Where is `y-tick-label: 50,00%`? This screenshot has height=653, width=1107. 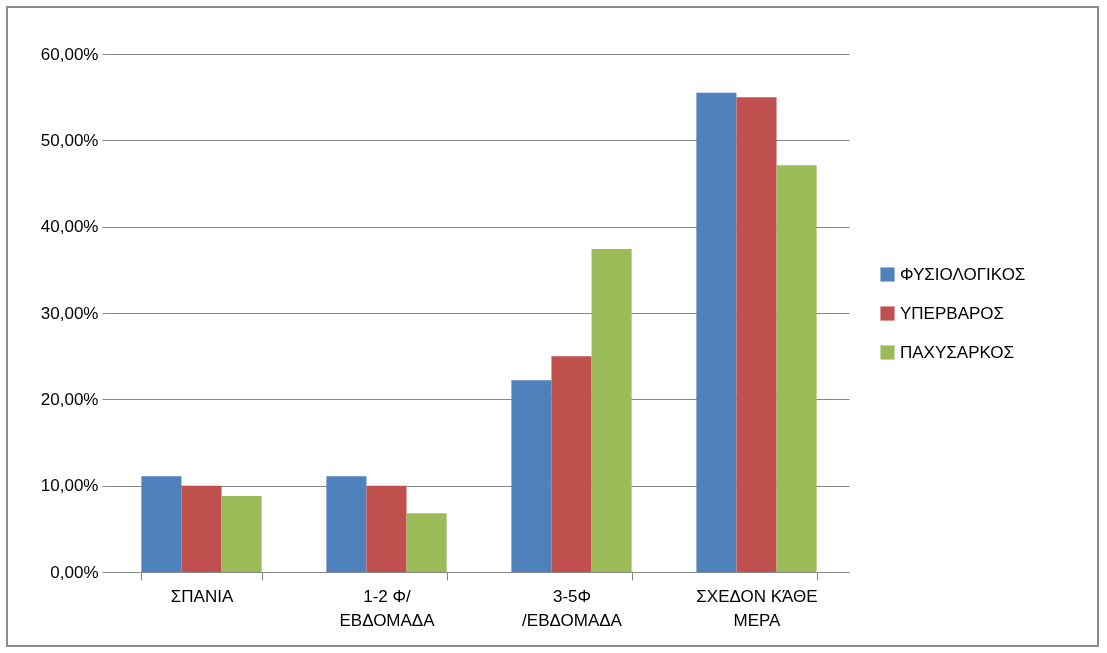
y-tick-label: 50,00% is located at coordinates (69, 140).